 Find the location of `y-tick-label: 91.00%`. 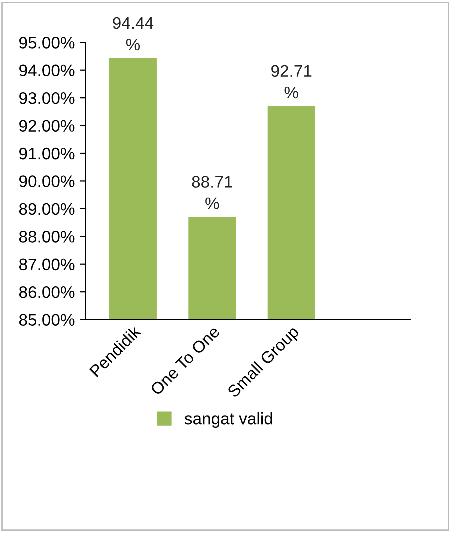

y-tick-label: 91.00% is located at coordinates (47, 154).